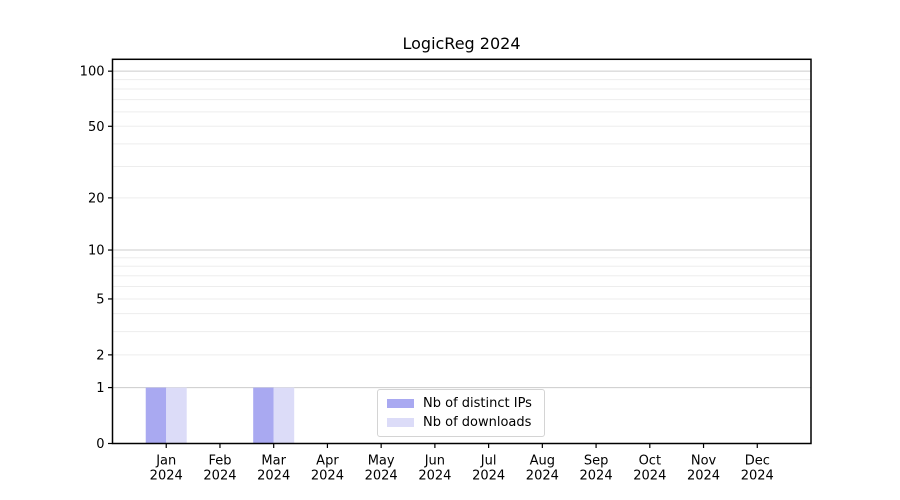 The width and height of the screenshot is (900, 500). What do you see at coordinates (461, 413) in the screenshot?
I see `legend: Nb of distinct IPs Nb of downloads` at bounding box center [461, 413].